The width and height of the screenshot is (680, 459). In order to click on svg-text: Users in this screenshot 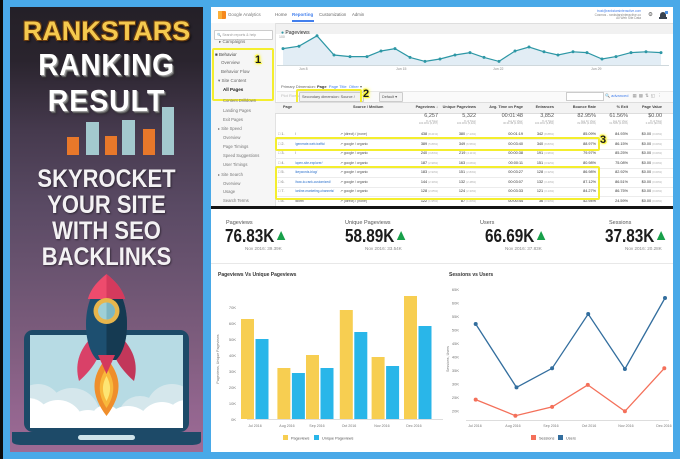, I will do `click(571, 439)`.